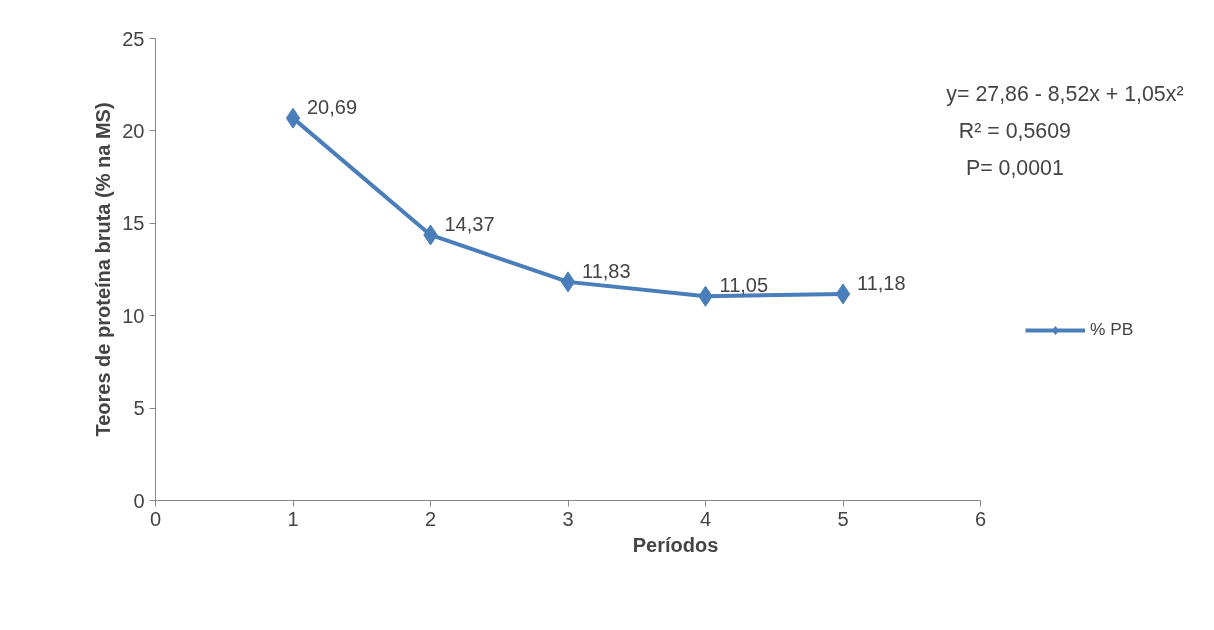 The height and width of the screenshot is (630, 1214). I want to click on y-tick-label: 10, so click(133, 315).